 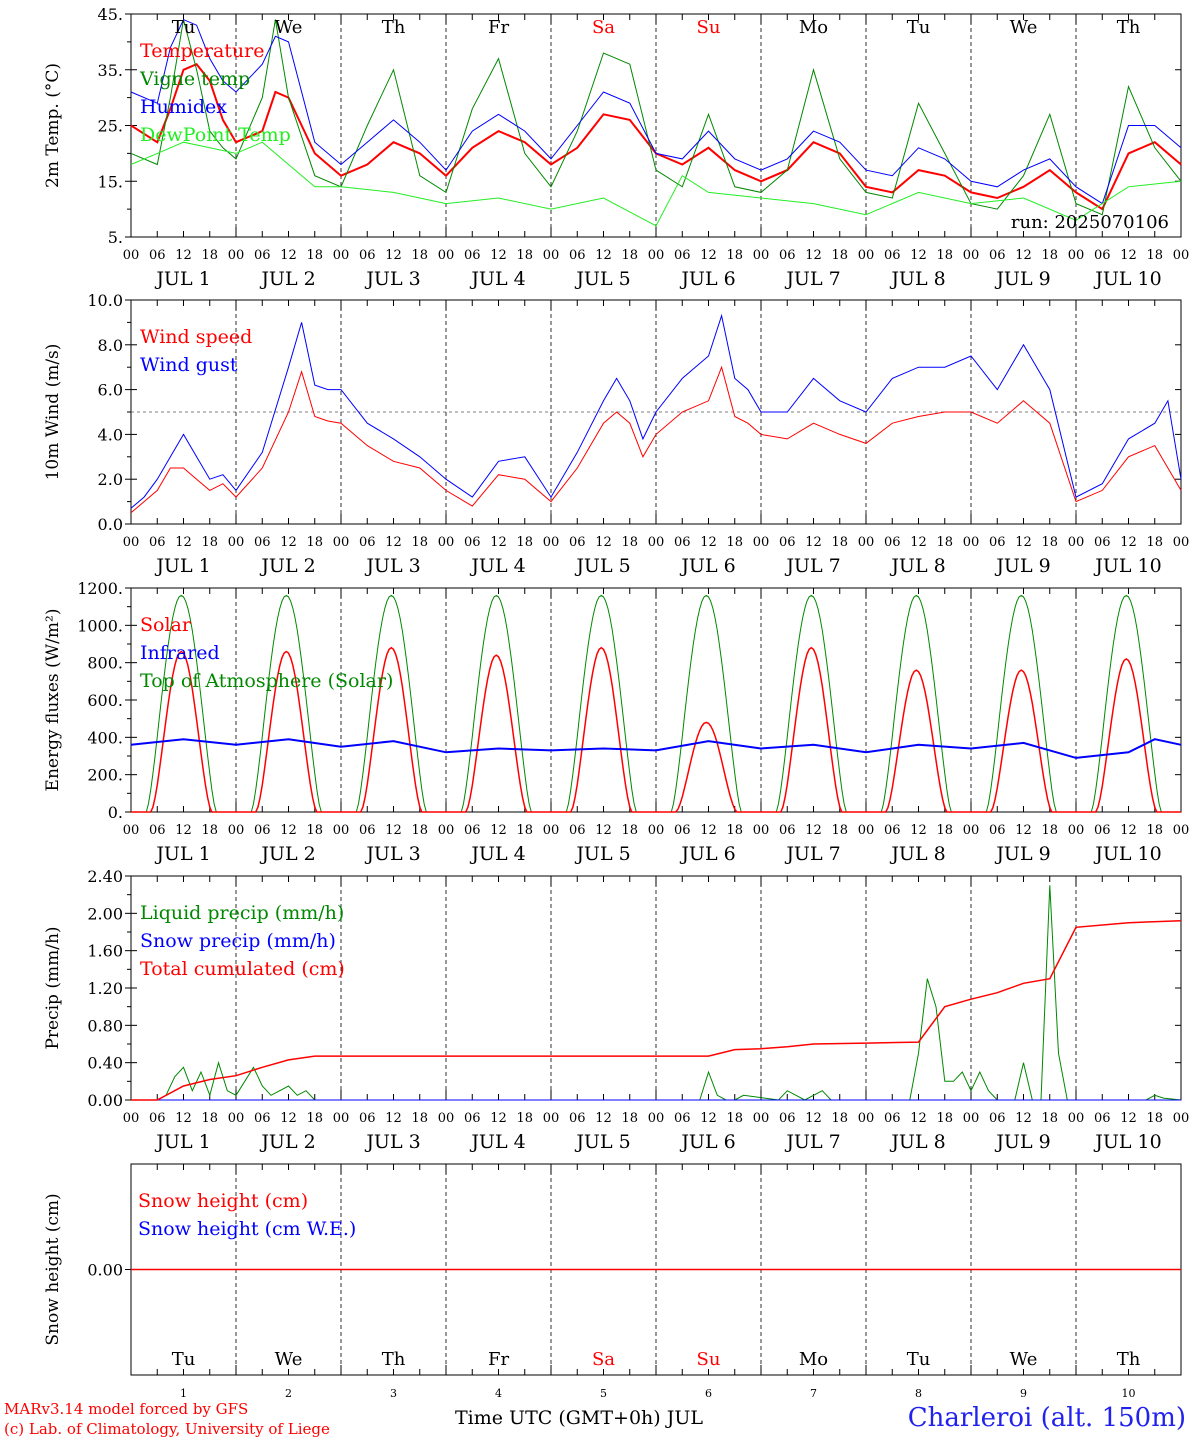 What do you see at coordinates (709, 1359) in the screenshot?
I see `bottom-day-label: Su` at bounding box center [709, 1359].